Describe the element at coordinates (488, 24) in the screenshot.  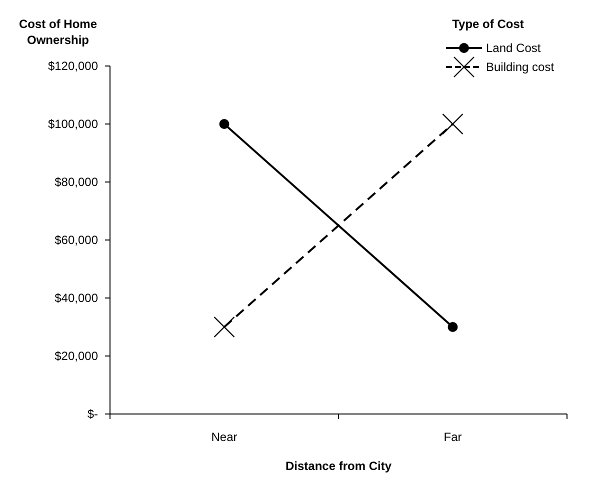
I see `legend-title: Type of Cost` at that location.